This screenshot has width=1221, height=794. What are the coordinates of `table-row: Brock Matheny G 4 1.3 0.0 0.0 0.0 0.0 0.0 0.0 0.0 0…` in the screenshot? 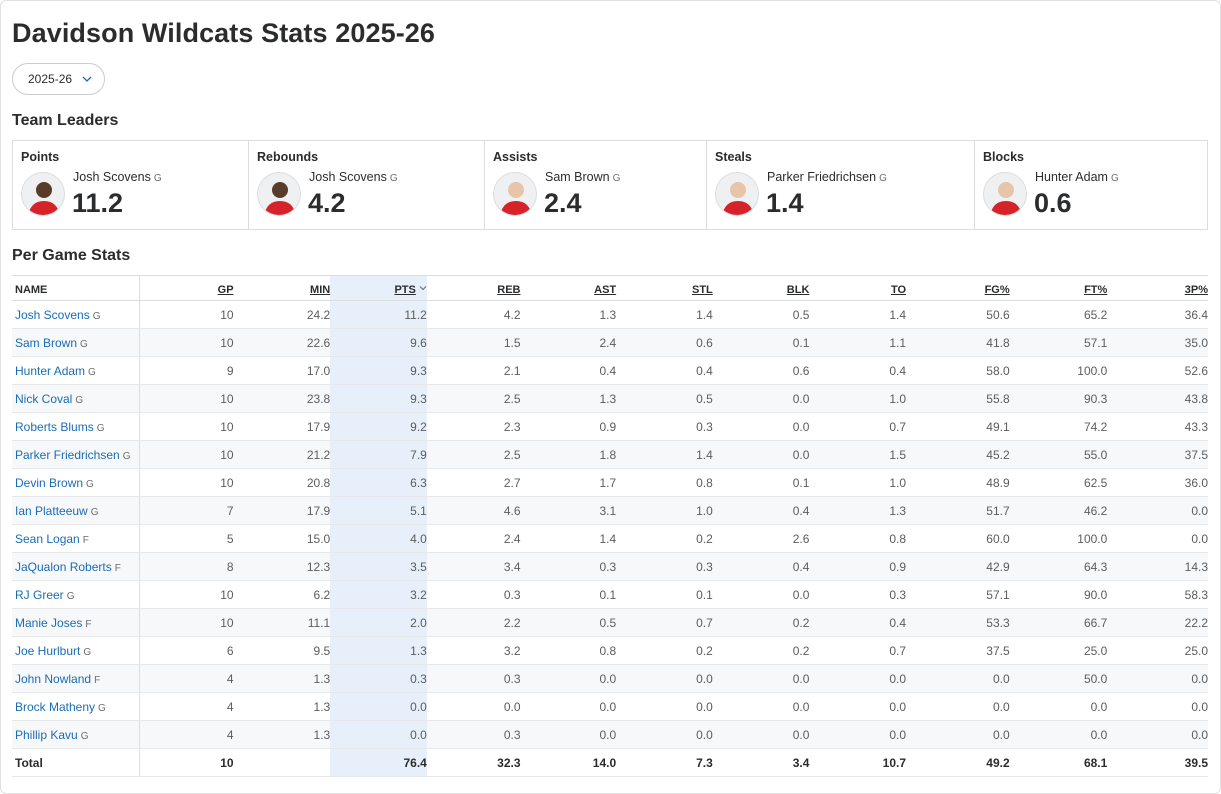 It's located at (610, 706).